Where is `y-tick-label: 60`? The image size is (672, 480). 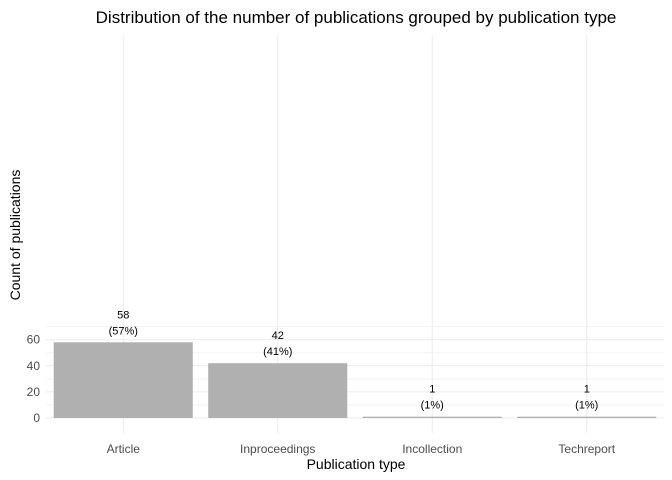
y-tick-label: 60 is located at coordinates (34, 340).